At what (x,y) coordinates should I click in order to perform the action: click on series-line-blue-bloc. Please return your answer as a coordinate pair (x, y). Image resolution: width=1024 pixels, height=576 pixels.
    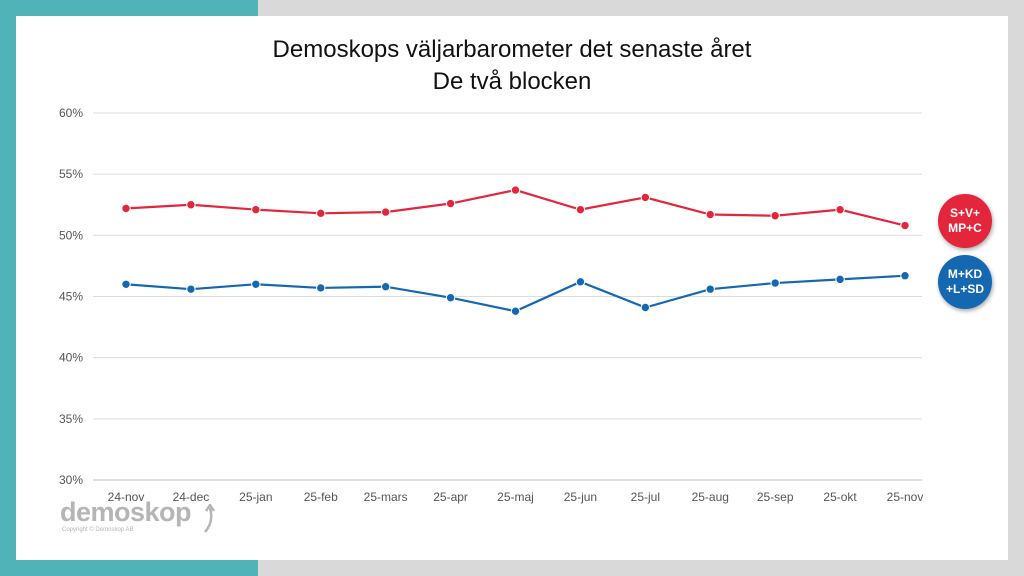
    Looking at the image, I should click on (515, 293).